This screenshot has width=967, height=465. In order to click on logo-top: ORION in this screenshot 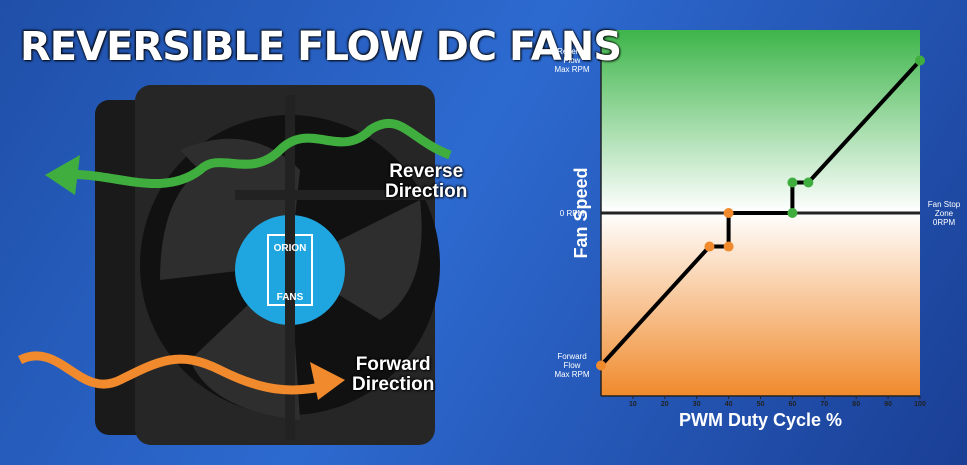, I will do `click(290, 248)`.